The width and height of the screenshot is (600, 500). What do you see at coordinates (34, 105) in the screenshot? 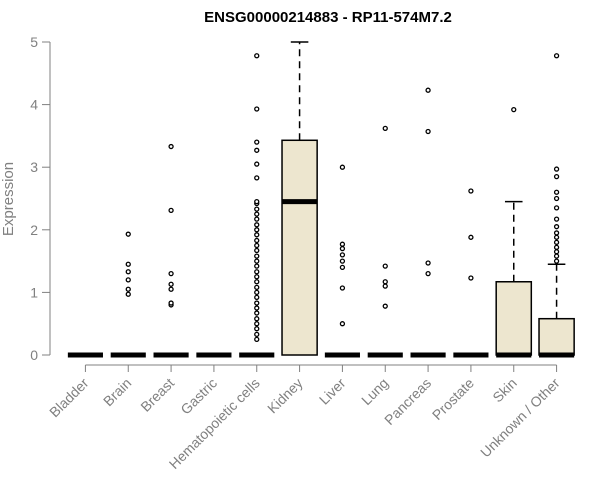
I see `y-tick-label-4: 4` at bounding box center [34, 105].